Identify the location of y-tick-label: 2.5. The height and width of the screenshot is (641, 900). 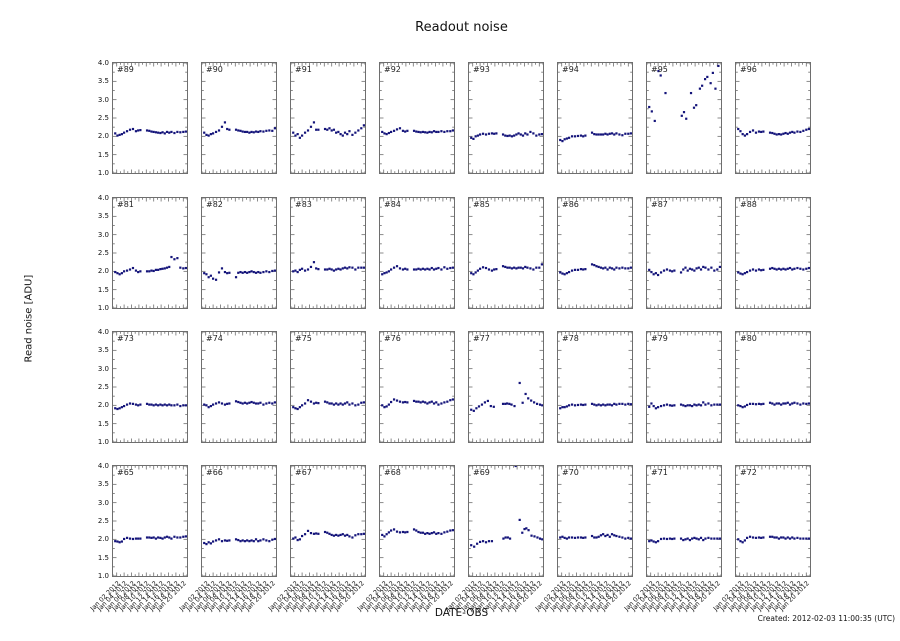
(103, 253).